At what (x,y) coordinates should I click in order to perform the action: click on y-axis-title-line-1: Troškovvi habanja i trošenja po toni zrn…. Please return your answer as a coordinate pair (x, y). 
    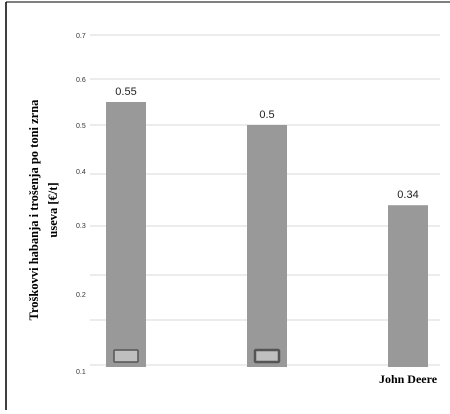
    Looking at the image, I should click on (34, 210).